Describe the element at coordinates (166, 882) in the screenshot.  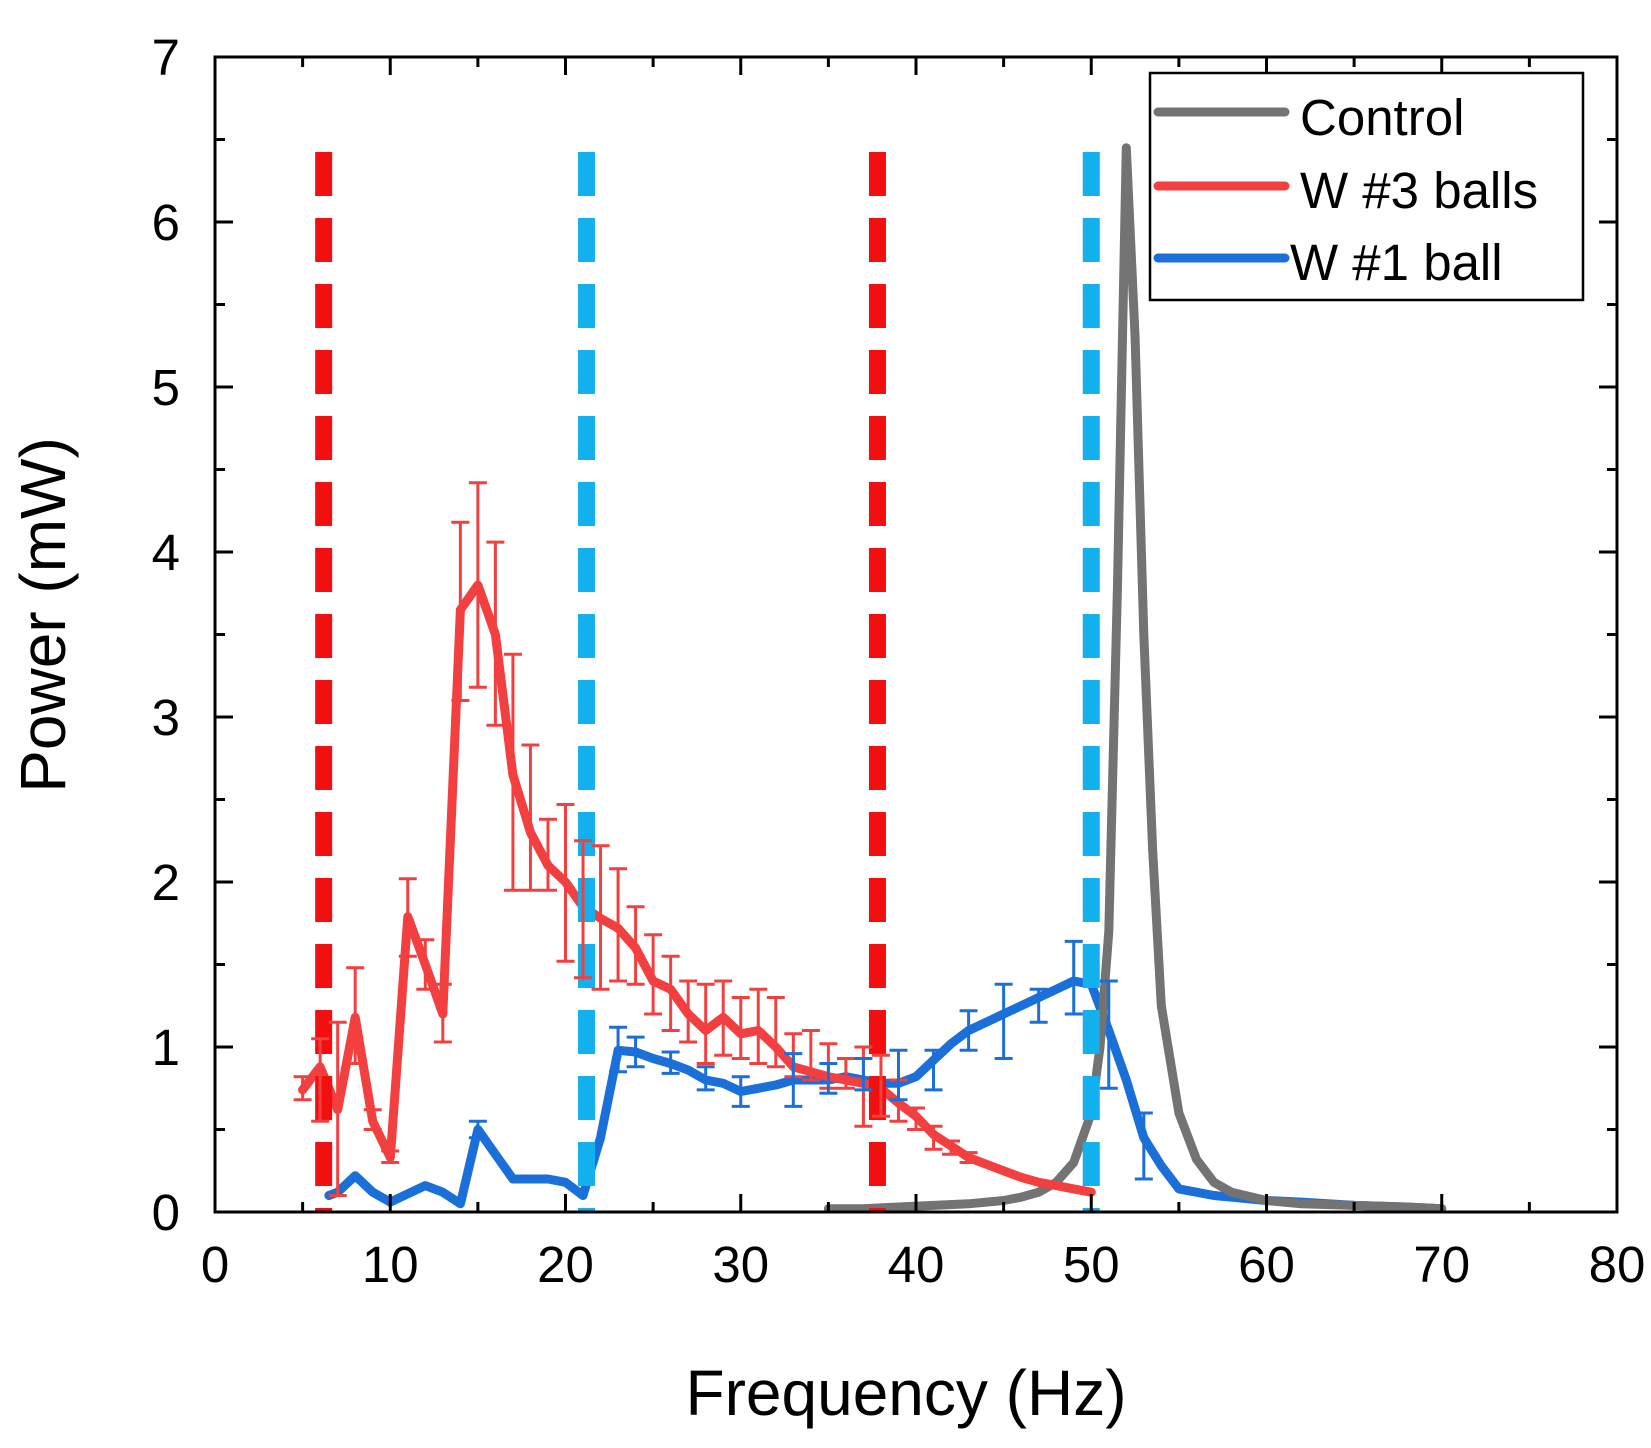
I see `y-tick-label: 2` at that location.